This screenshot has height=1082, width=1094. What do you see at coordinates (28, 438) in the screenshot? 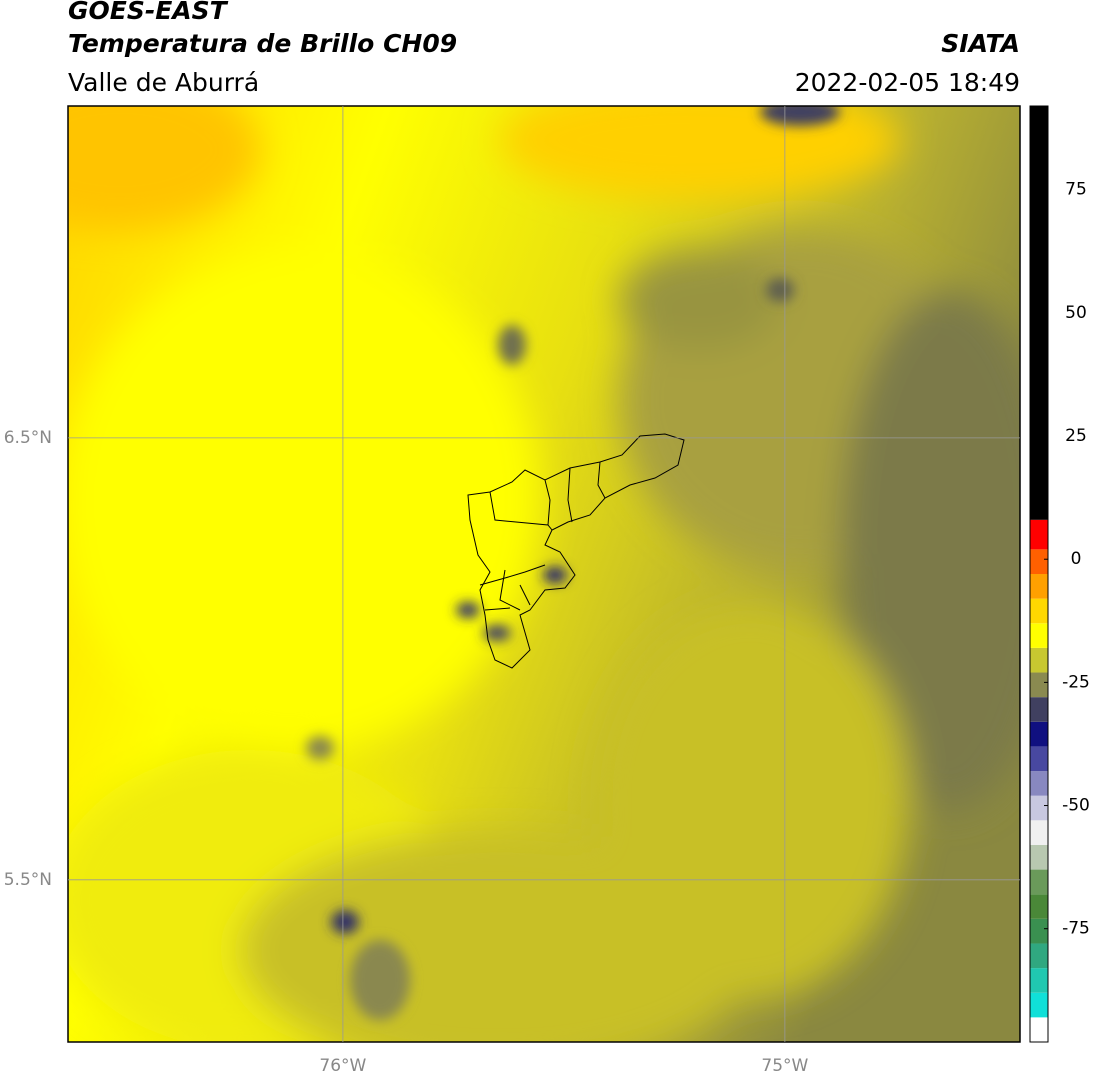
I see `y-tick-label: 6.5°N` at bounding box center [28, 438].